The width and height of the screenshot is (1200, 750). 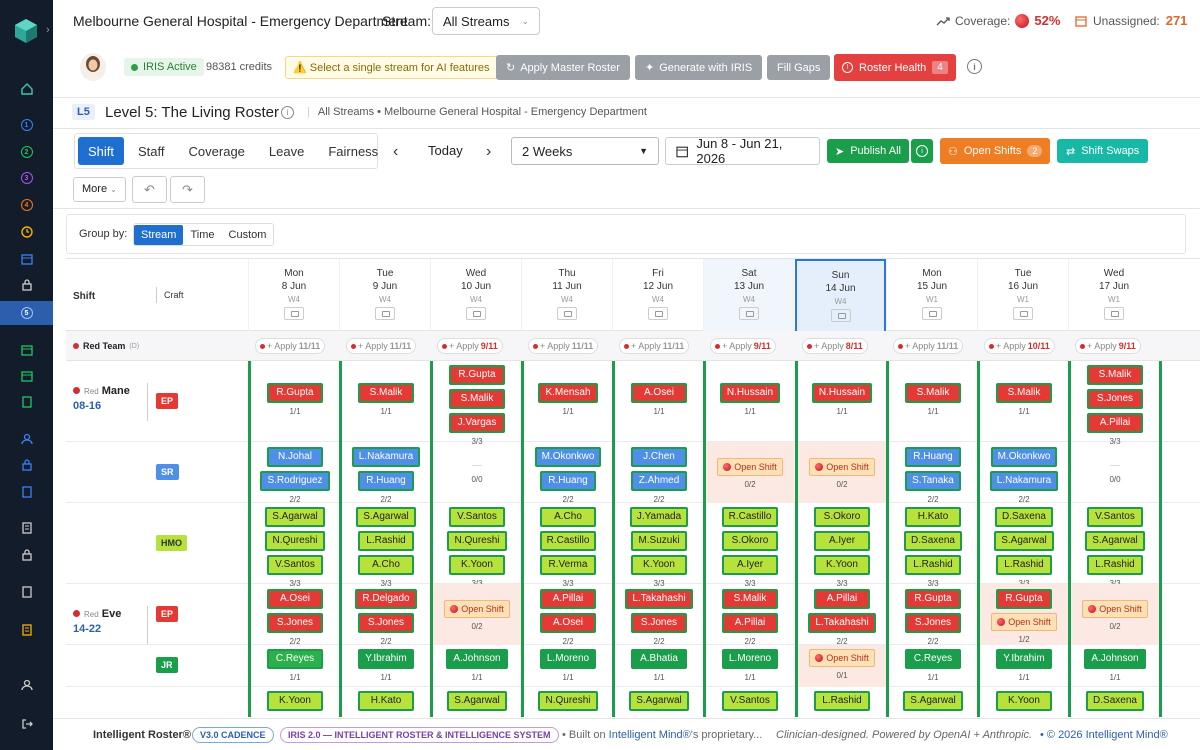 I want to click on tab-leave: Leave, so click(x=286, y=151).